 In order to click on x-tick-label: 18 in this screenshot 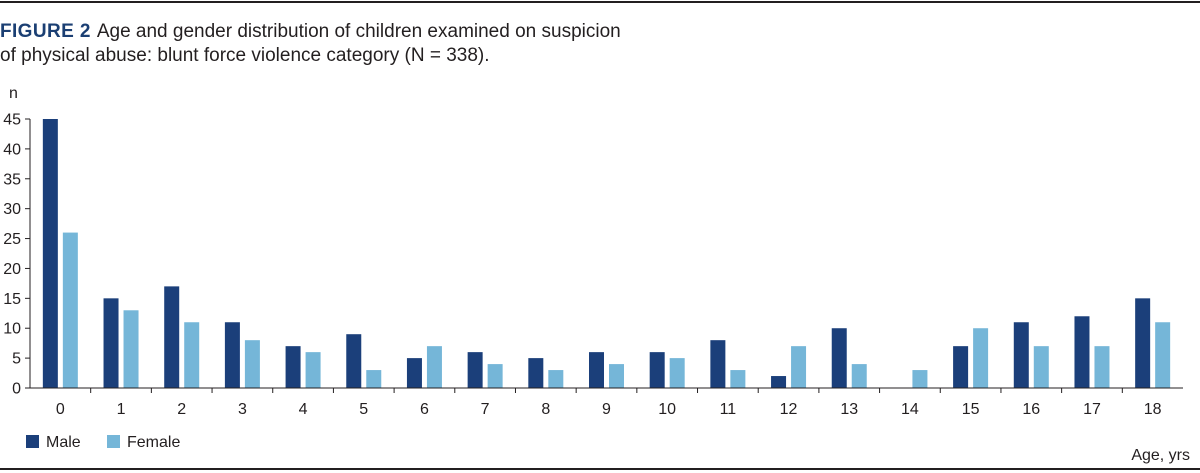, I will do `click(1153, 409)`.